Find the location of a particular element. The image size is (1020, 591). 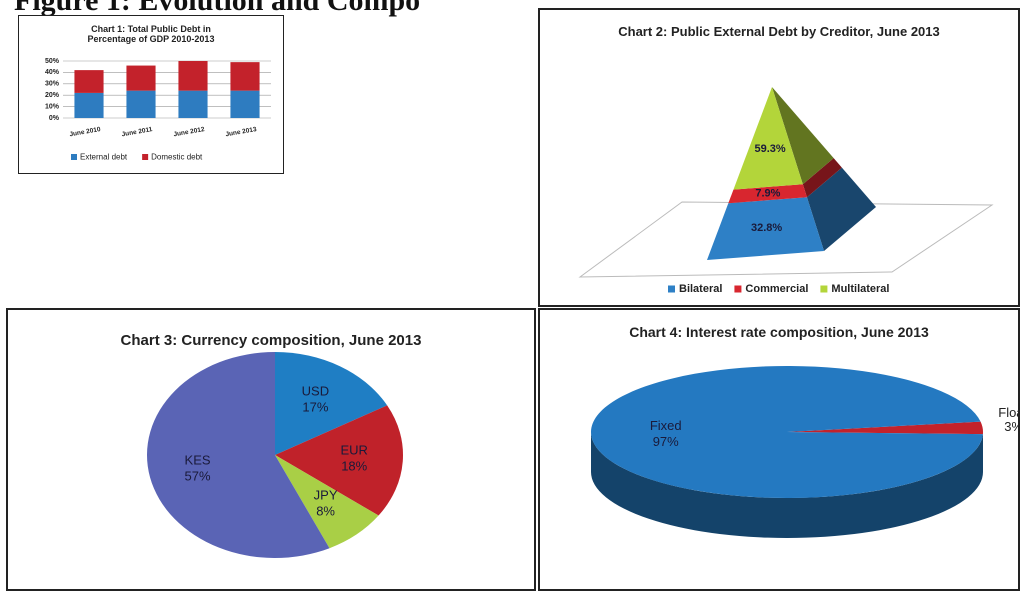

page-heading: Figure 1: Evolution and Compo is located at coordinates (217, 8).